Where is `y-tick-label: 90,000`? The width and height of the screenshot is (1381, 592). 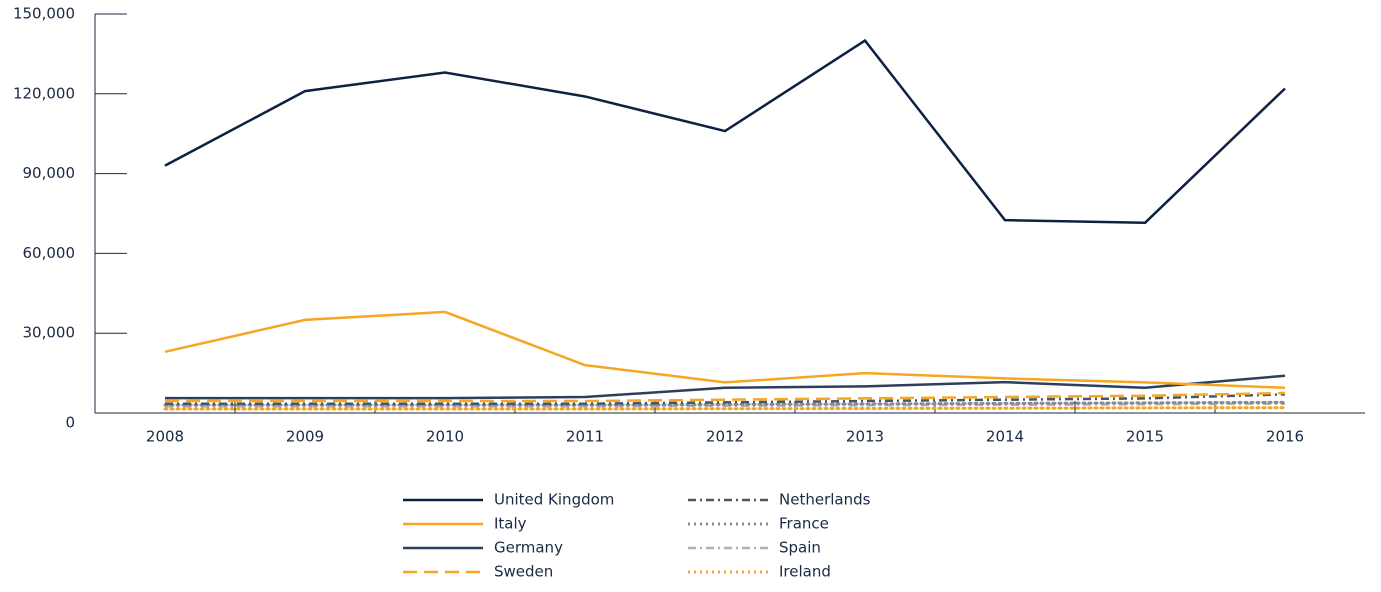
y-tick-label: 90,000 is located at coordinates (49, 173).